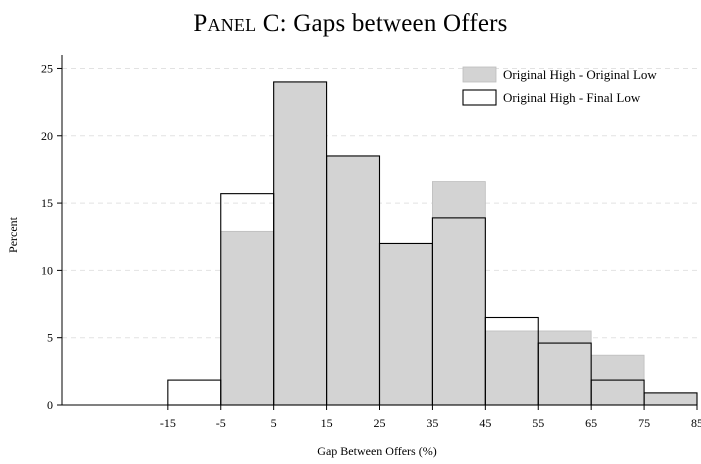 Image resolution: width=701 pixels, height=464 pixels. What do you see at coordinates (247, 318) in the screenshot?
I see `bar-original-original--5` at bounding box center [247, 318].